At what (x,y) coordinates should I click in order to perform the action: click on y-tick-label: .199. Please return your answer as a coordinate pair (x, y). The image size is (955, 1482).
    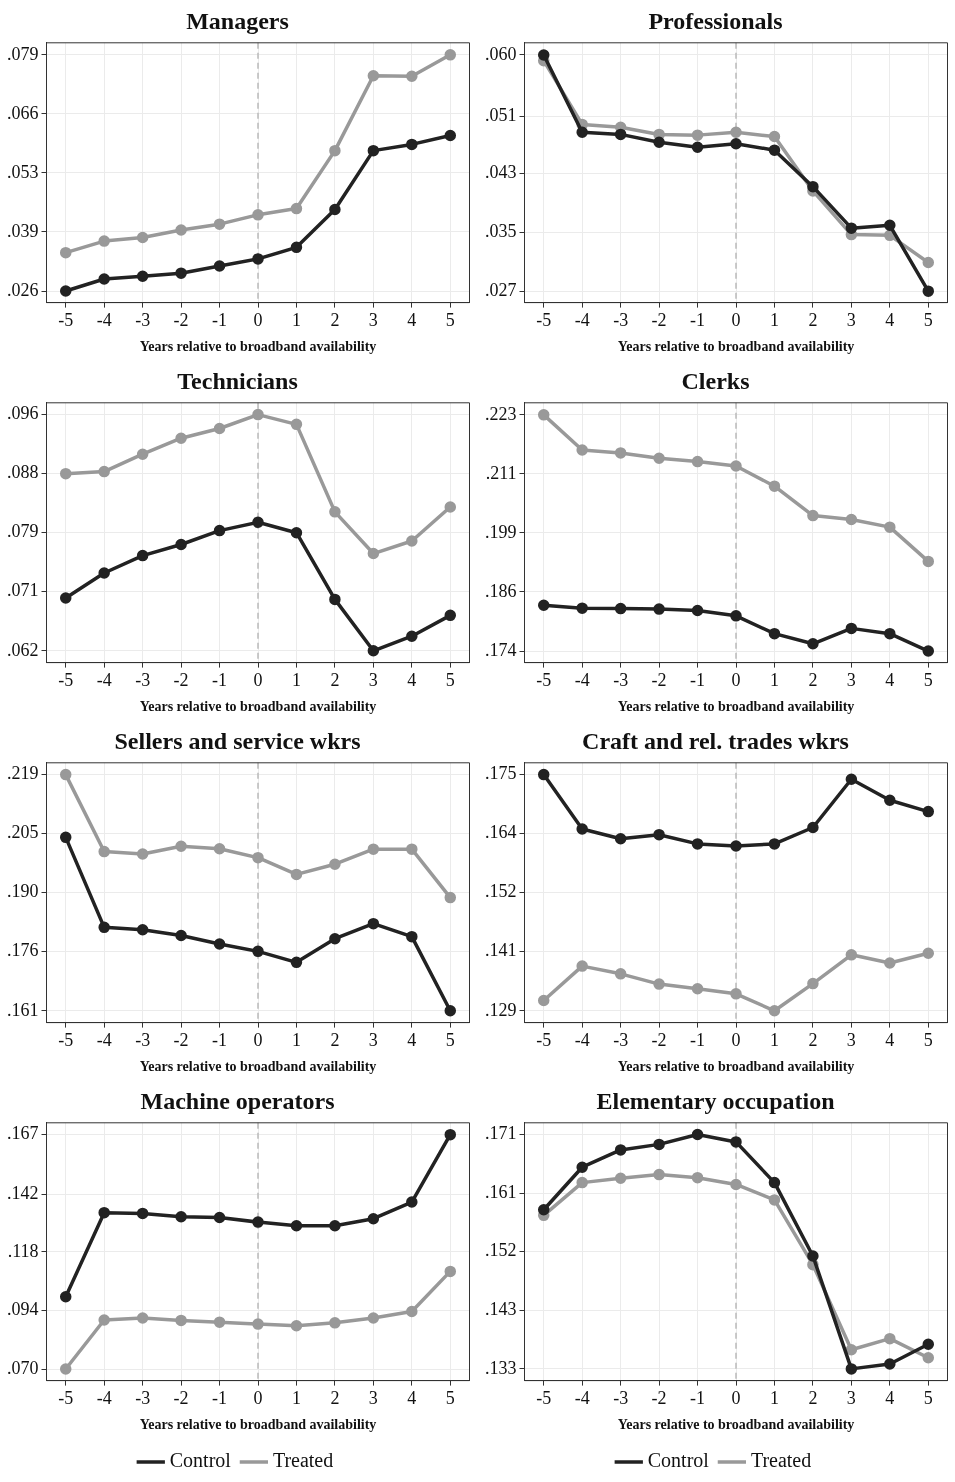
    Looking at the image, I should click on (501, 531).